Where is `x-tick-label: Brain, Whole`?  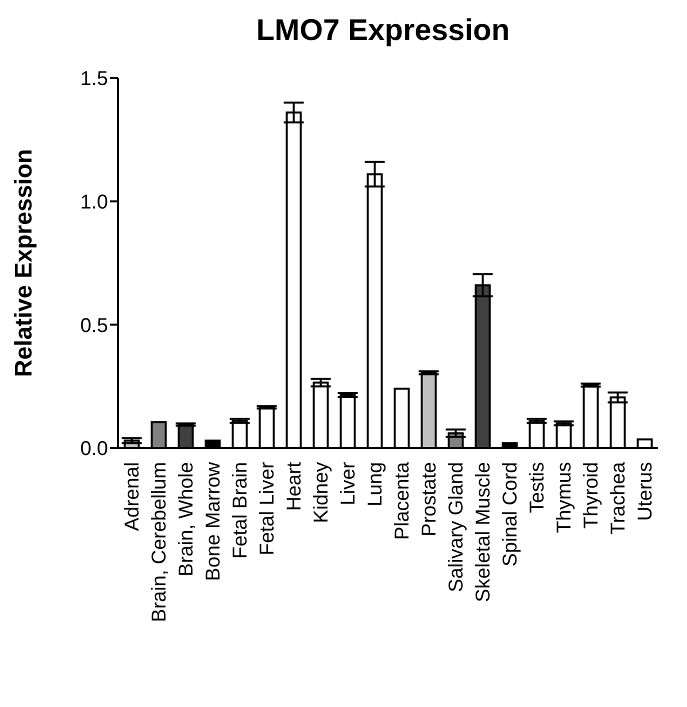
x-tick-label: Brain, Whole is located at coordinates (187, 519).